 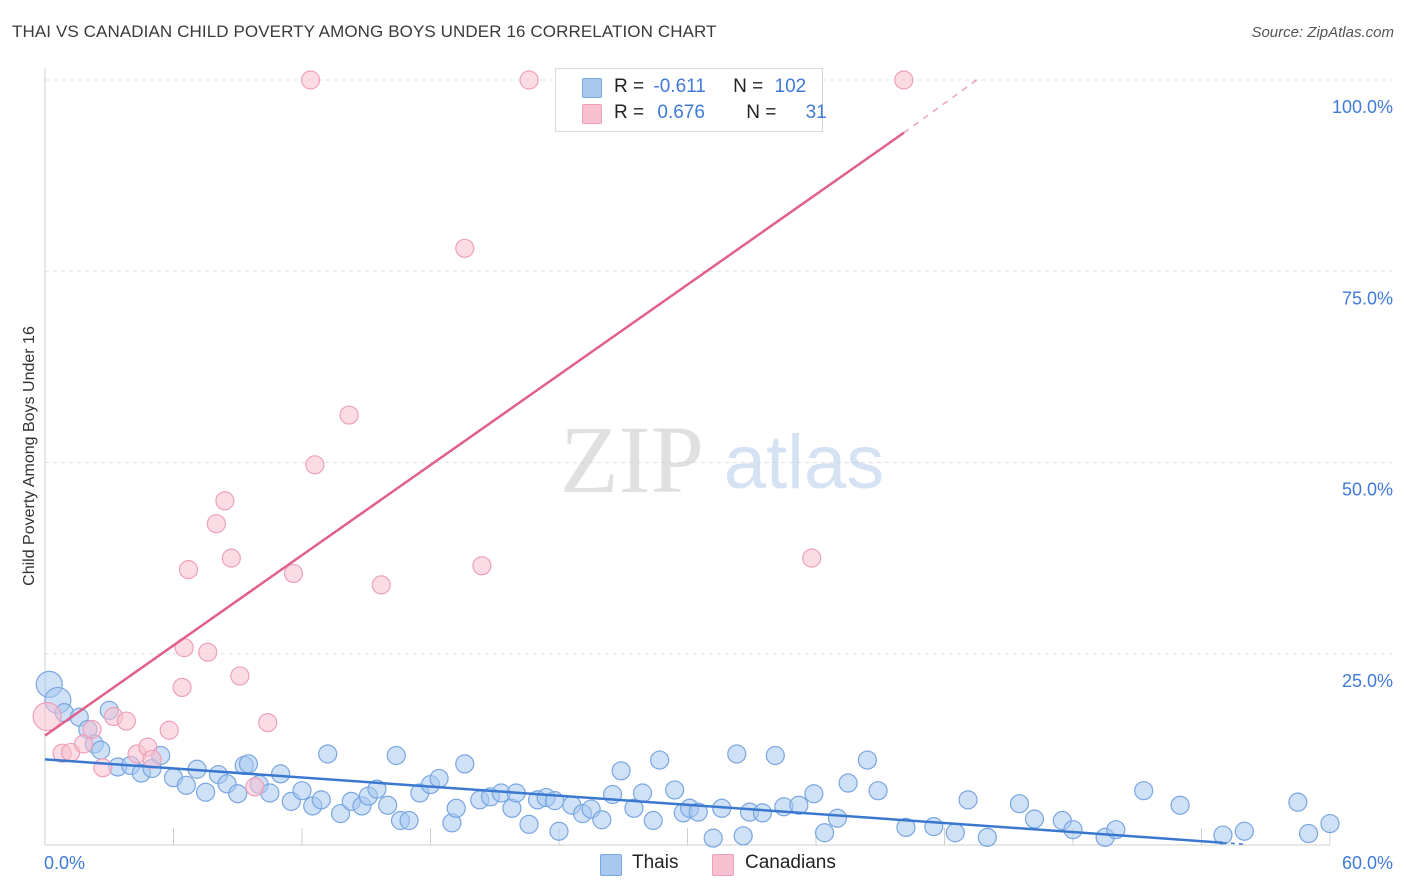 What do you see at coordinates (29, 456) in the screenshot?
I see `y-axis-label: Child Poverty Among Boys Under 16` at bounding box center [29, 456].